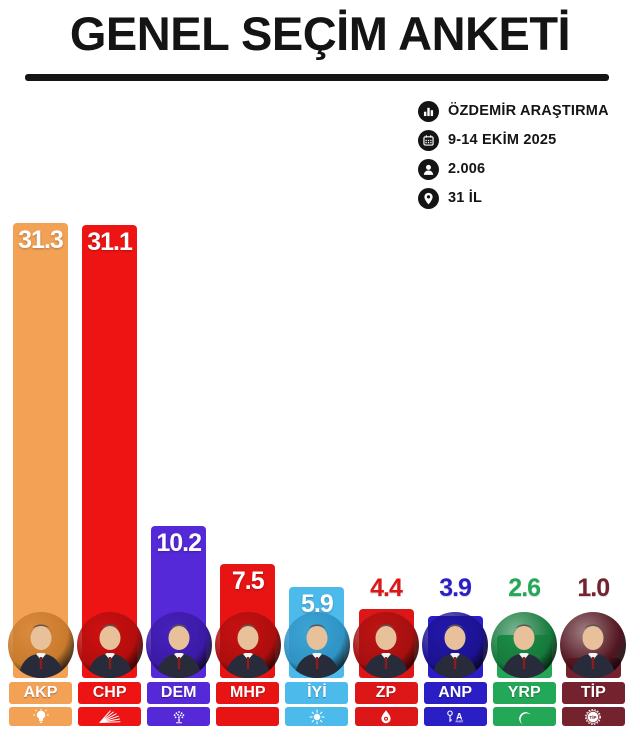  What do you see at coordinates (179, 693) in the screenshot?
I see `party-name-badge: DEM` at bounding box center [179, 693].